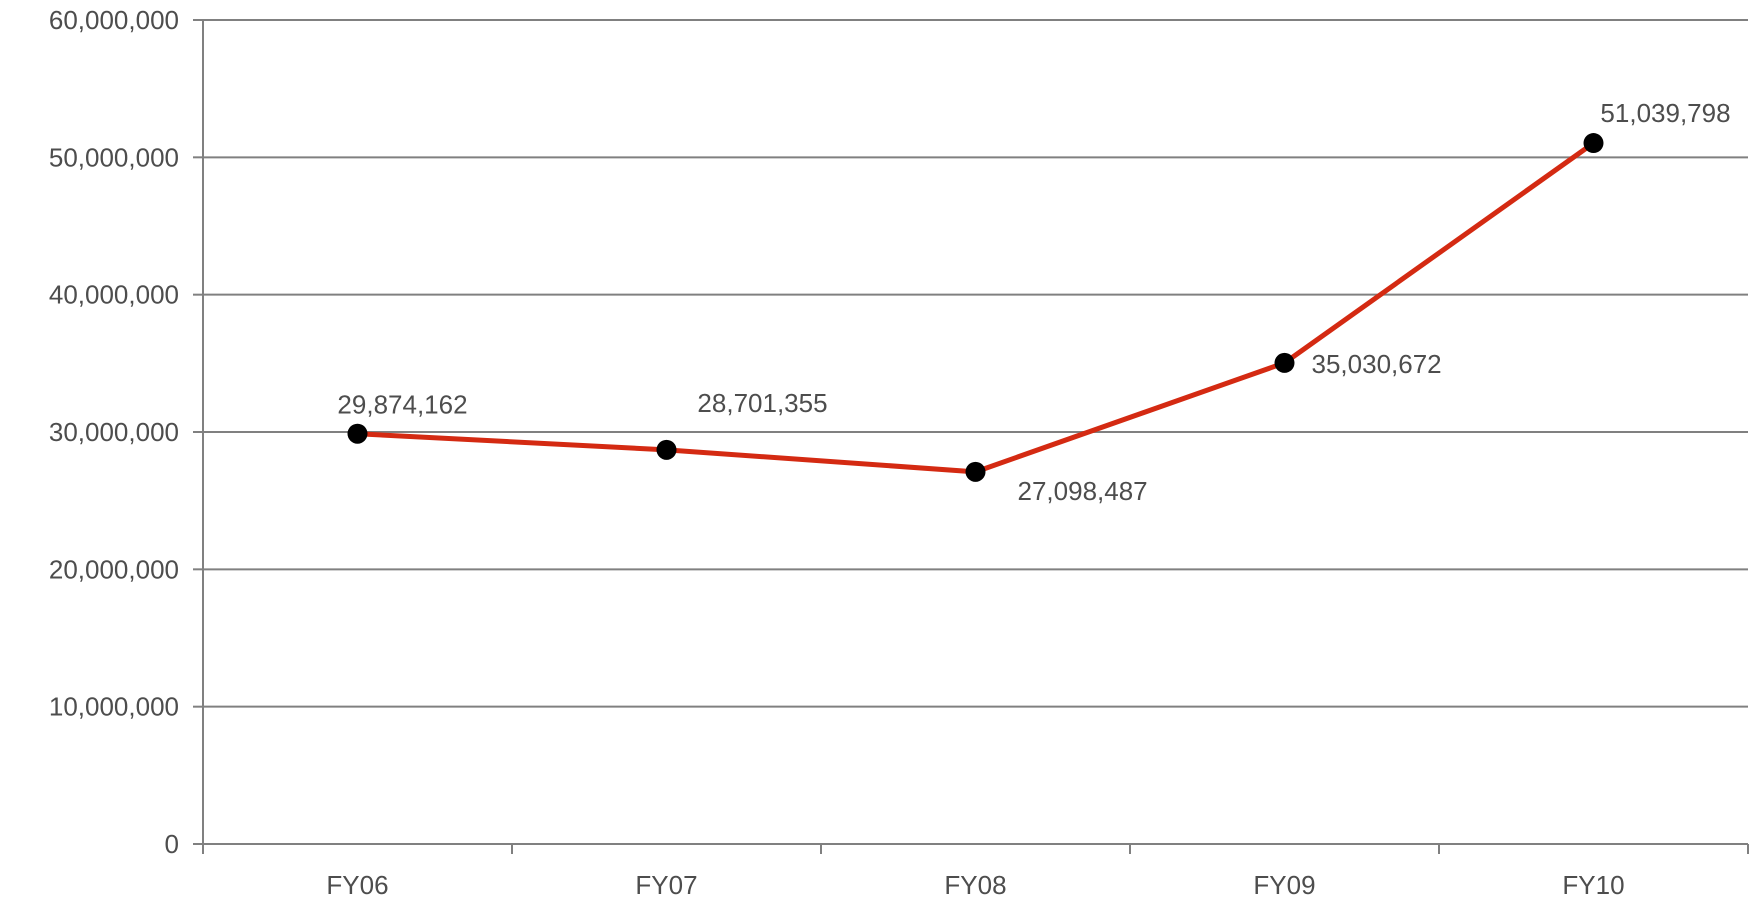 This screenshot has width=1750, height=909. Describe the element at coordinates (666, 885) in the screenshot. I see `x-tick-label: FY07` at that location.